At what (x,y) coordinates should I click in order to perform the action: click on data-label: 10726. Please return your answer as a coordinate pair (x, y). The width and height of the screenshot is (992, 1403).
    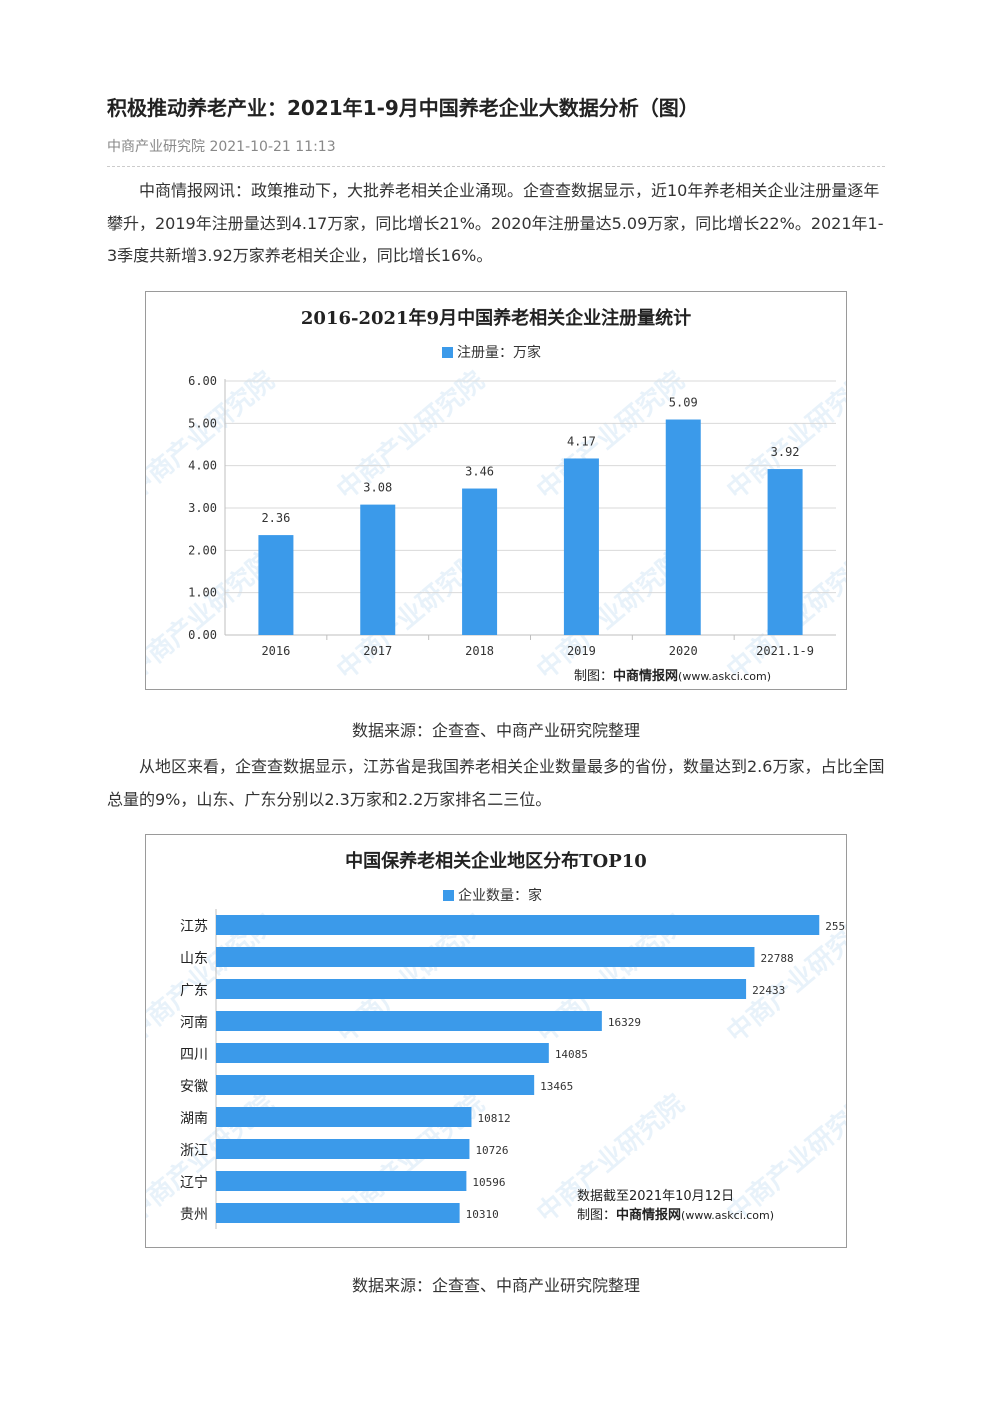
    Looking at the image, I should click on (491, 1150).